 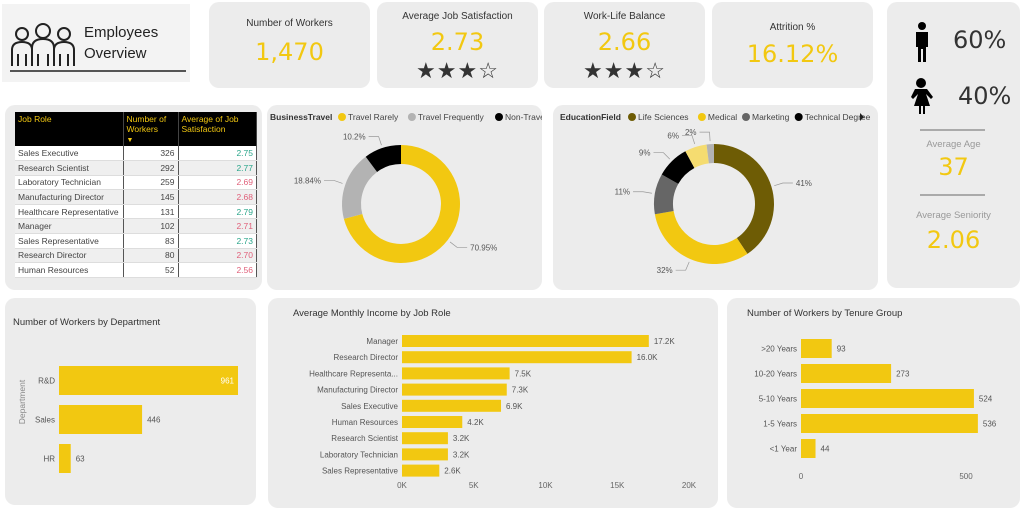 I want to click on category-label: Sales, so click(x=45, y=420).